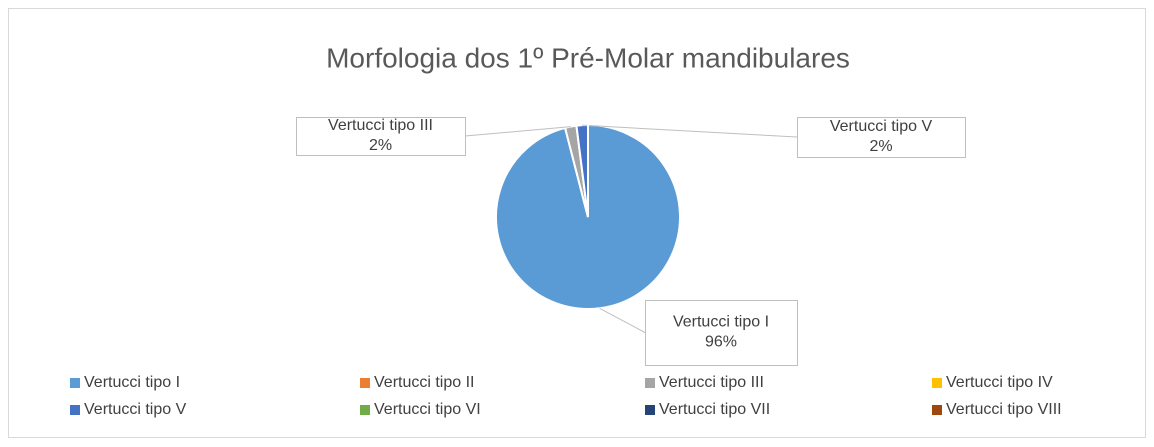 The width and height of the screenshot is (1154, 447). What do you see at coordinates (881, 126) in the screenshot?
I see `data-label-category: Vertucci tipo V` at bounding box center [881, 126].